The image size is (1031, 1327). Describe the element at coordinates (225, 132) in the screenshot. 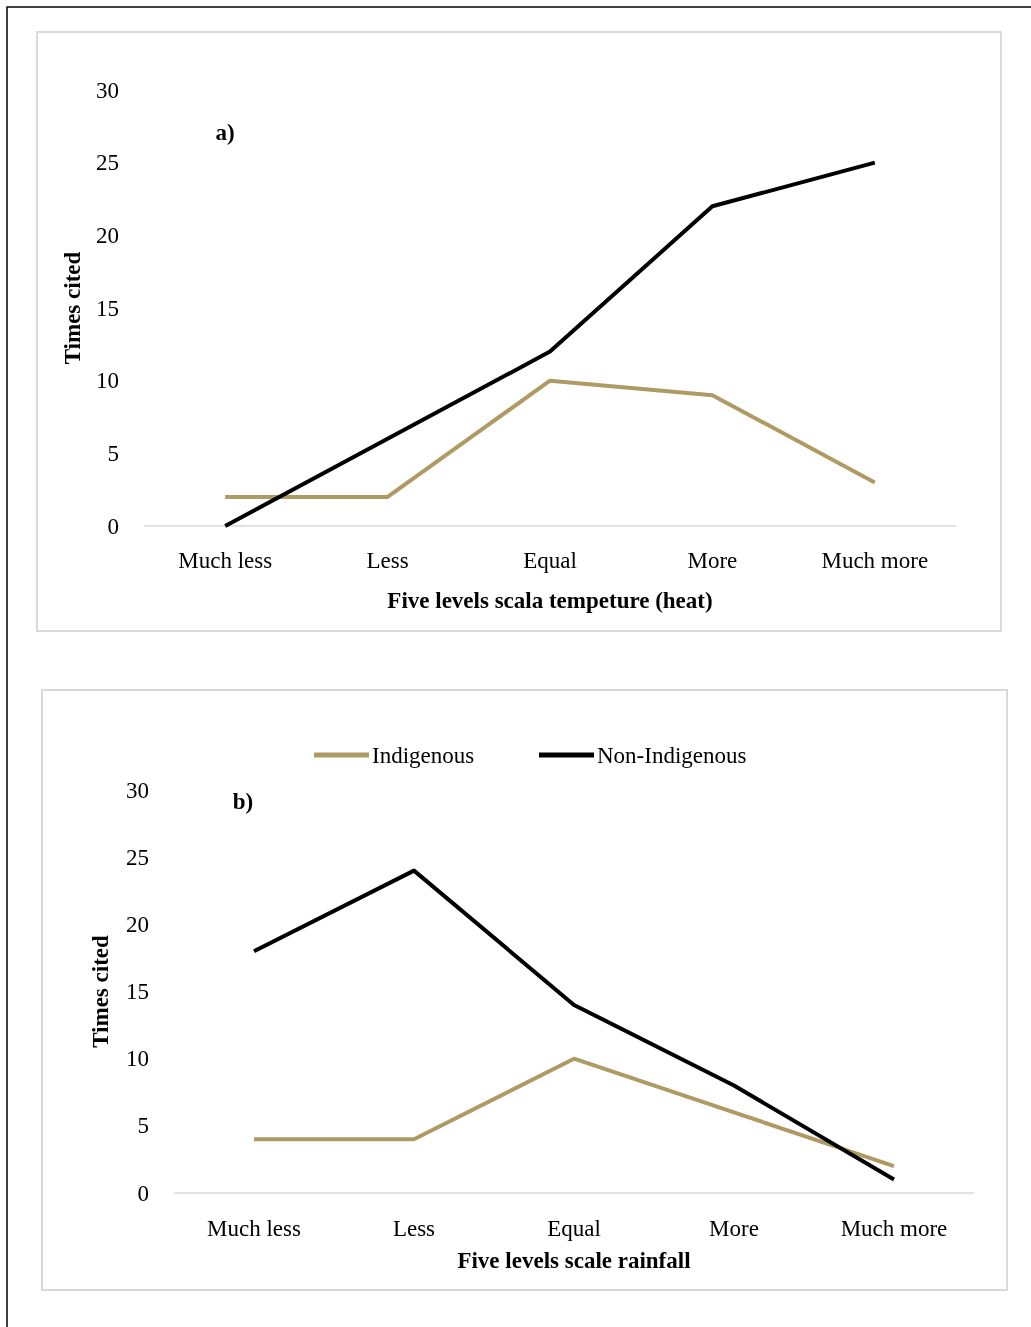

I see `annotation: a)` at that location.